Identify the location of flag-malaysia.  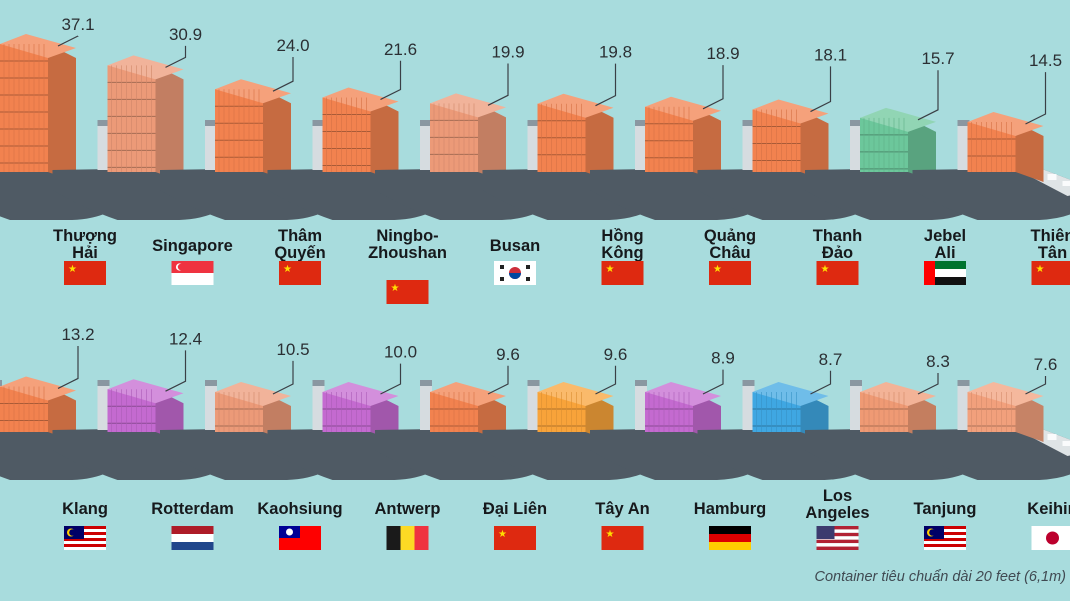
(85, 538).